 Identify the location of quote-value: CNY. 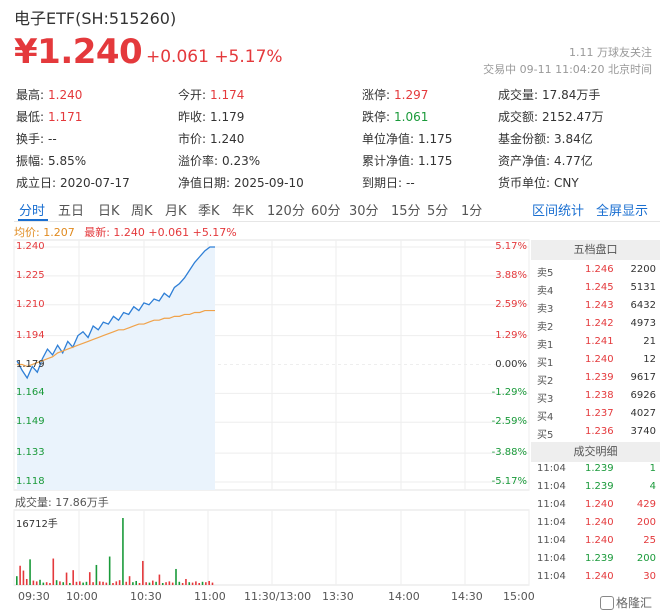
(566, 183).